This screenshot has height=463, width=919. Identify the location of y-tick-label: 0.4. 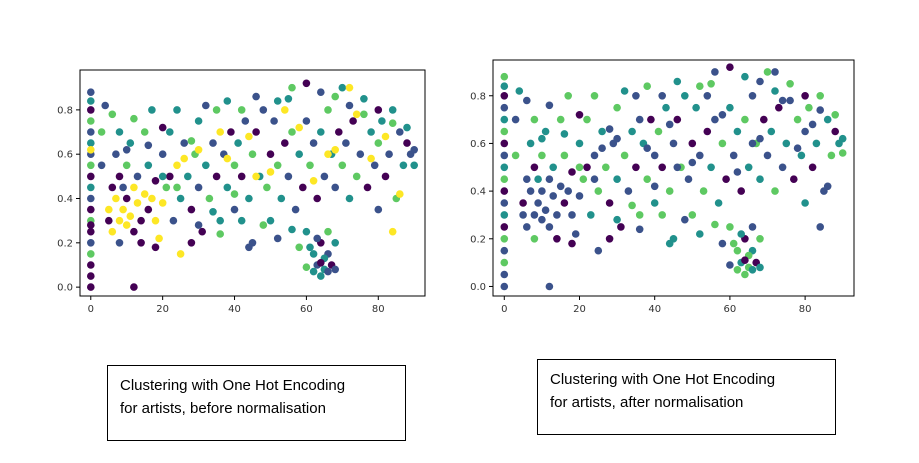
(478, 192).